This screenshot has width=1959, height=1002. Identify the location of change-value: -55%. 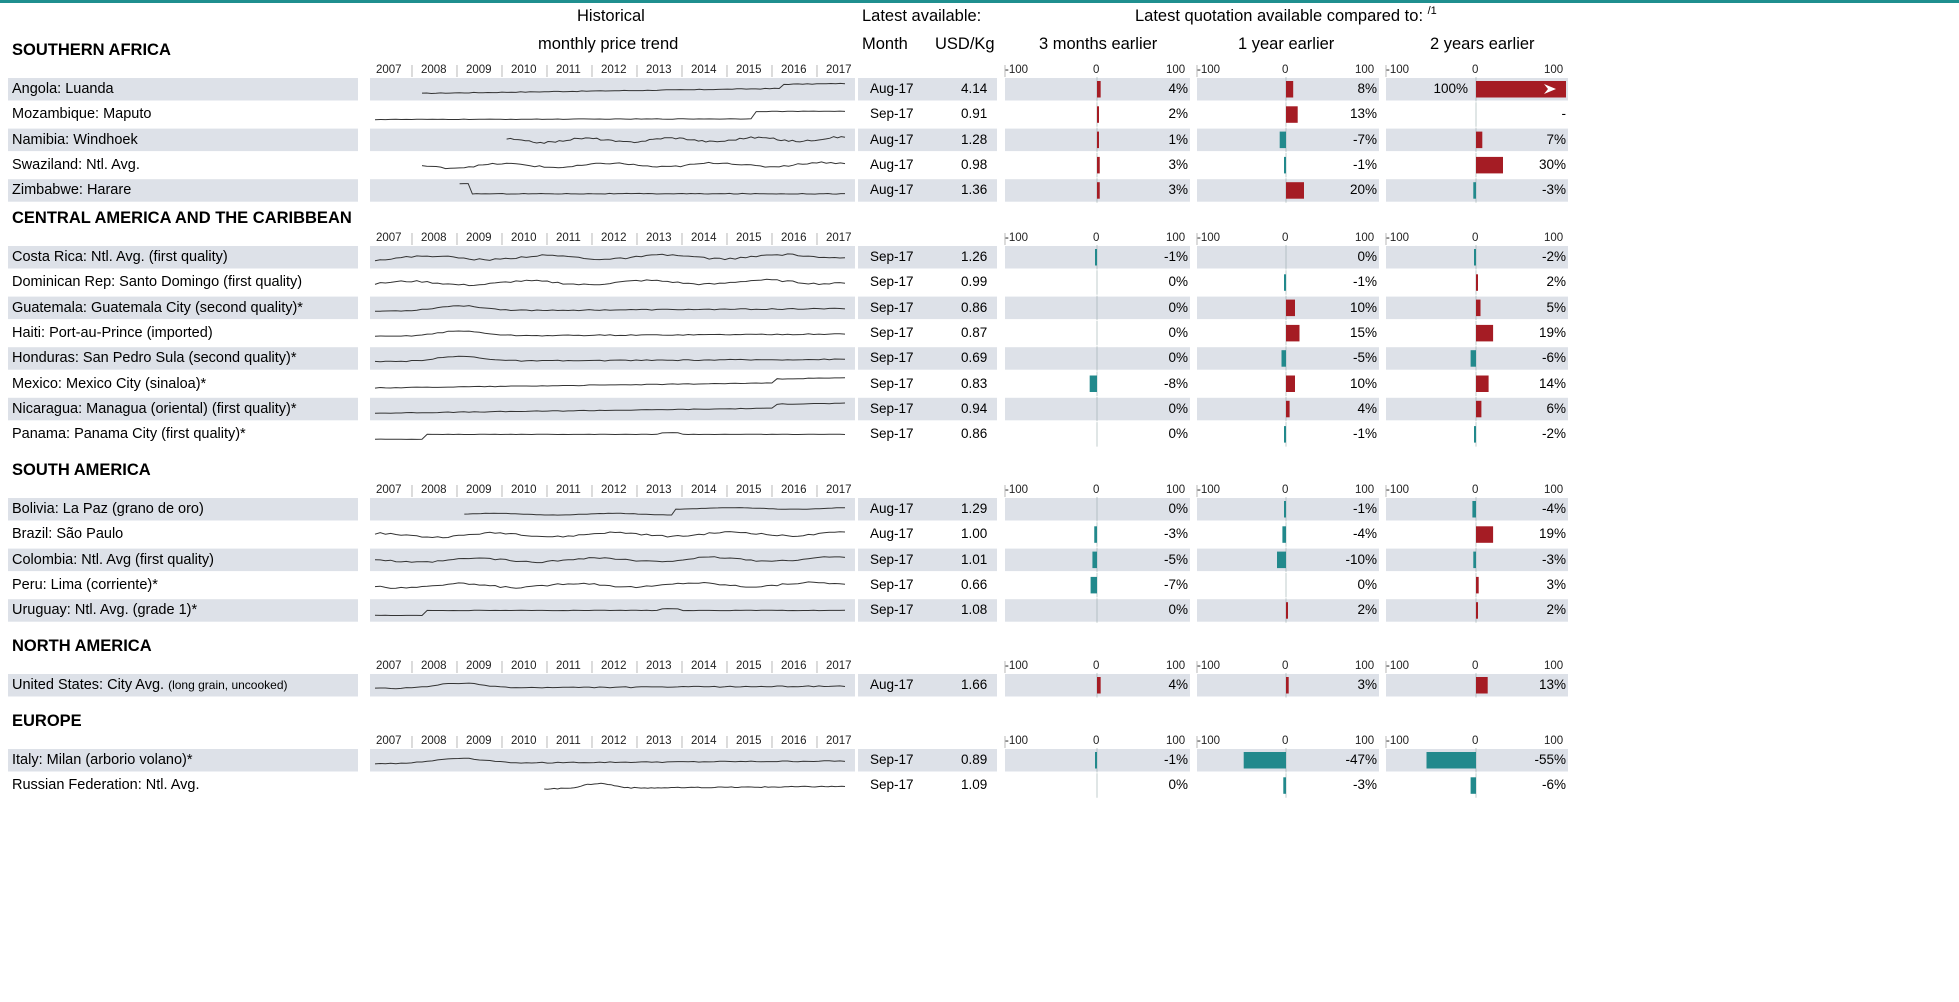
(1550, 759).